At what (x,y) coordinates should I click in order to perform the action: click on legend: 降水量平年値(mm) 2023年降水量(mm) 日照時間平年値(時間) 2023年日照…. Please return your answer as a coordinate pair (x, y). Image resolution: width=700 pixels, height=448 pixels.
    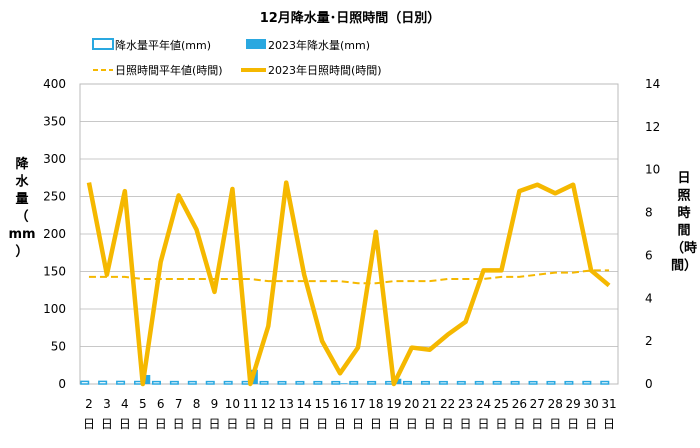
    Looking at the image, I should click on (237, 57).